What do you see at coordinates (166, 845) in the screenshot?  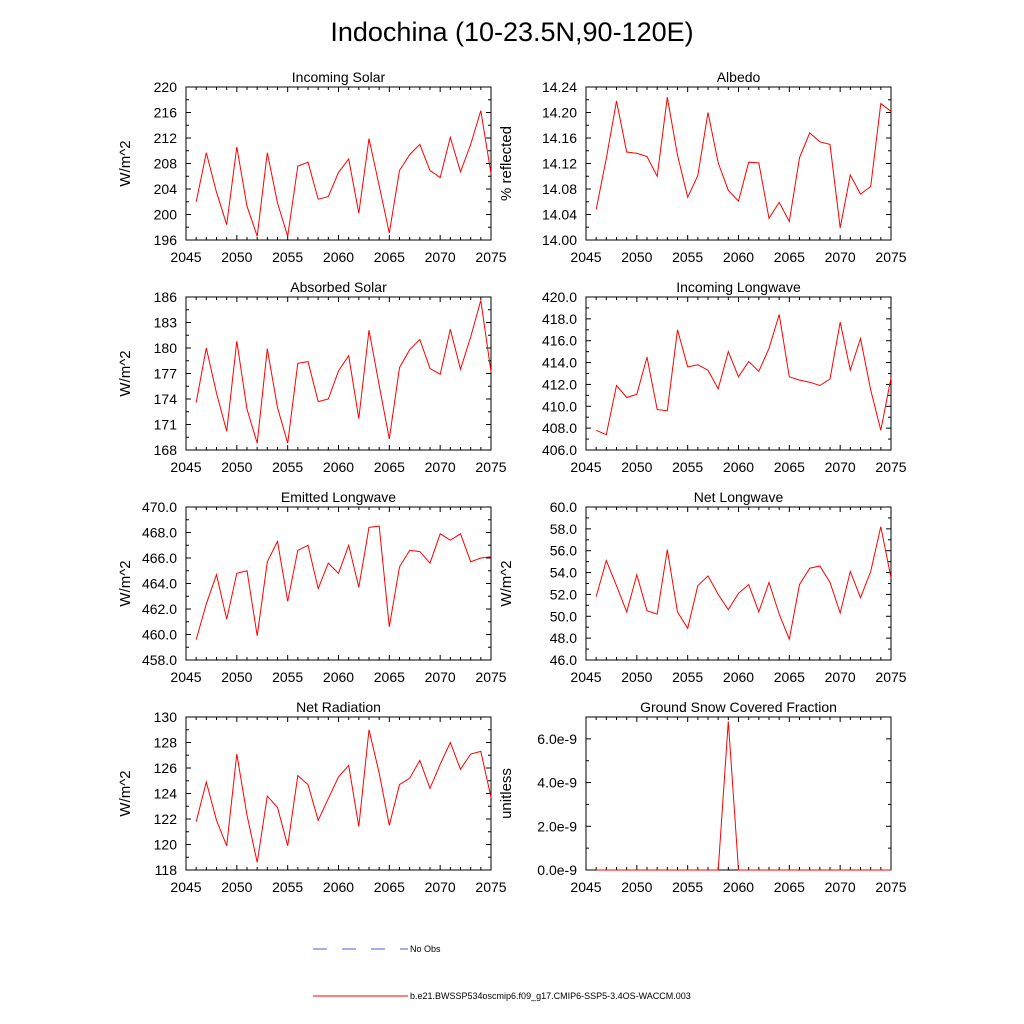 I see `y-tick-label-net-radiation: 120` at bounding box center [166, 845].